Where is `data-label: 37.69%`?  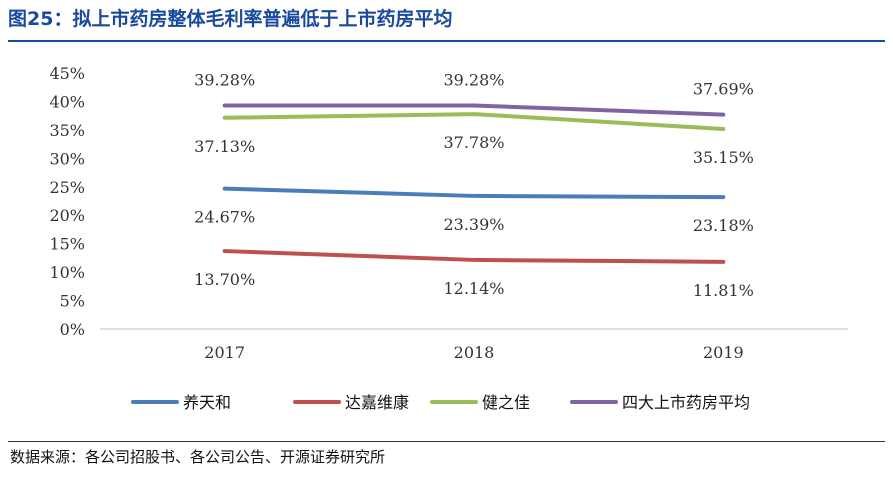 data-label: 37.69% is located at coordinates (723, 89).